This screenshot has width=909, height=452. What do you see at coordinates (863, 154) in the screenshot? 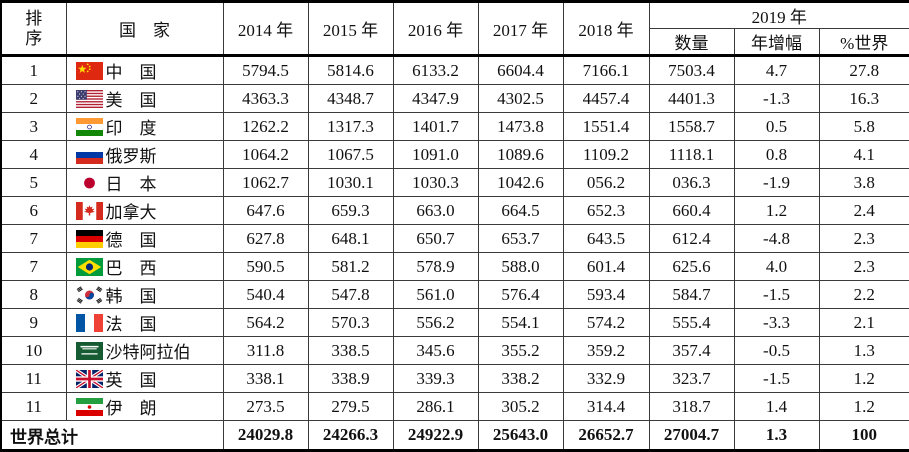
I see `value-cell: 4.1` at bounding box center [863, 154].